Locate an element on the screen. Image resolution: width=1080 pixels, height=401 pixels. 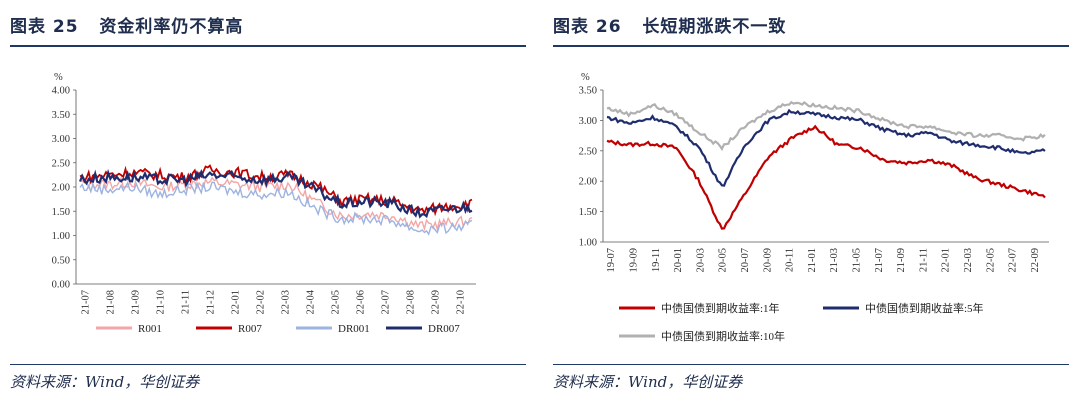
figure-number: 图表 26 is located at coordinates (587, 27).